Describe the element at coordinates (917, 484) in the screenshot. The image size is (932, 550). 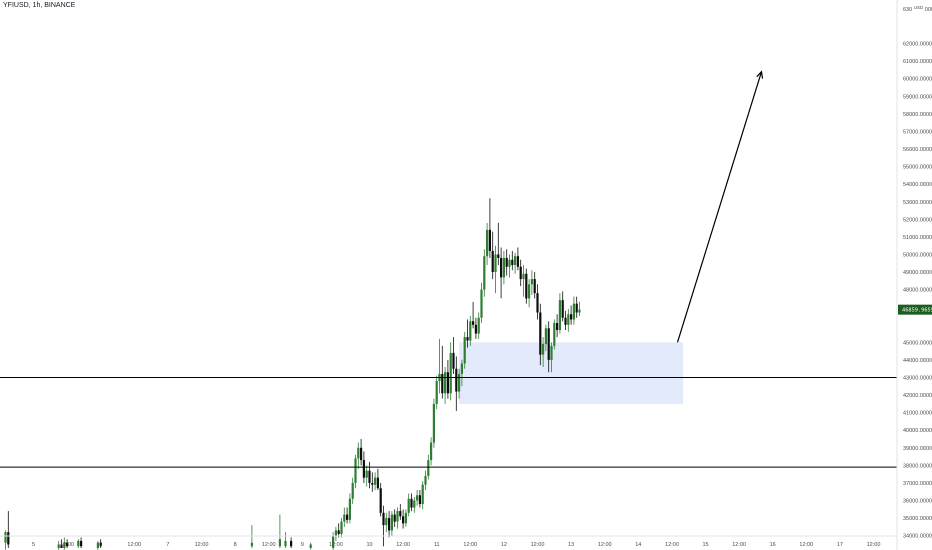
I see `price-tick-label: 37000.000000` at that location.